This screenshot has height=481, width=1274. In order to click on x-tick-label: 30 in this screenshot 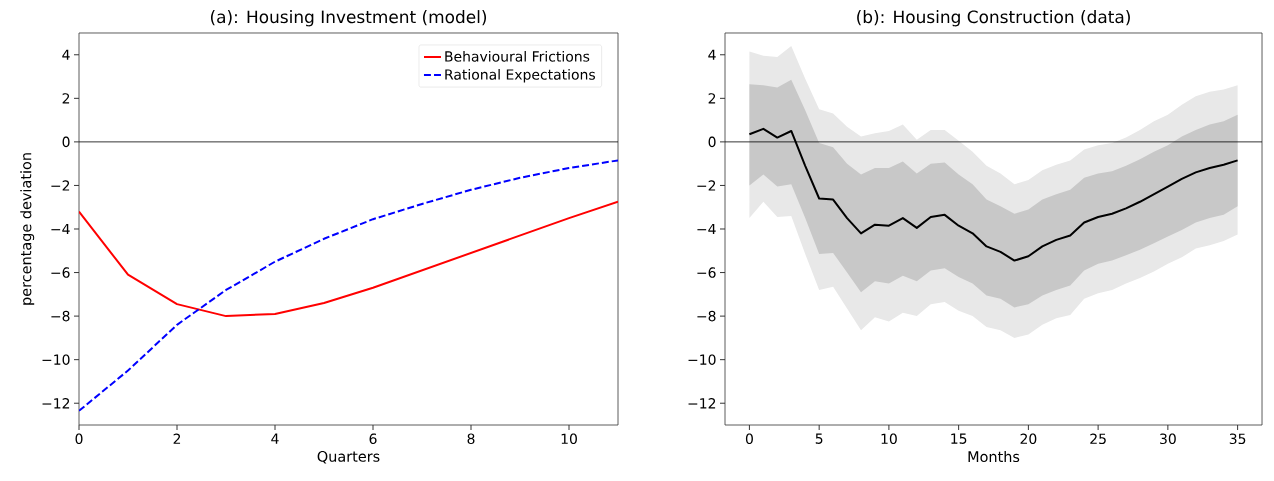, I will do `click(1168, 439)`.